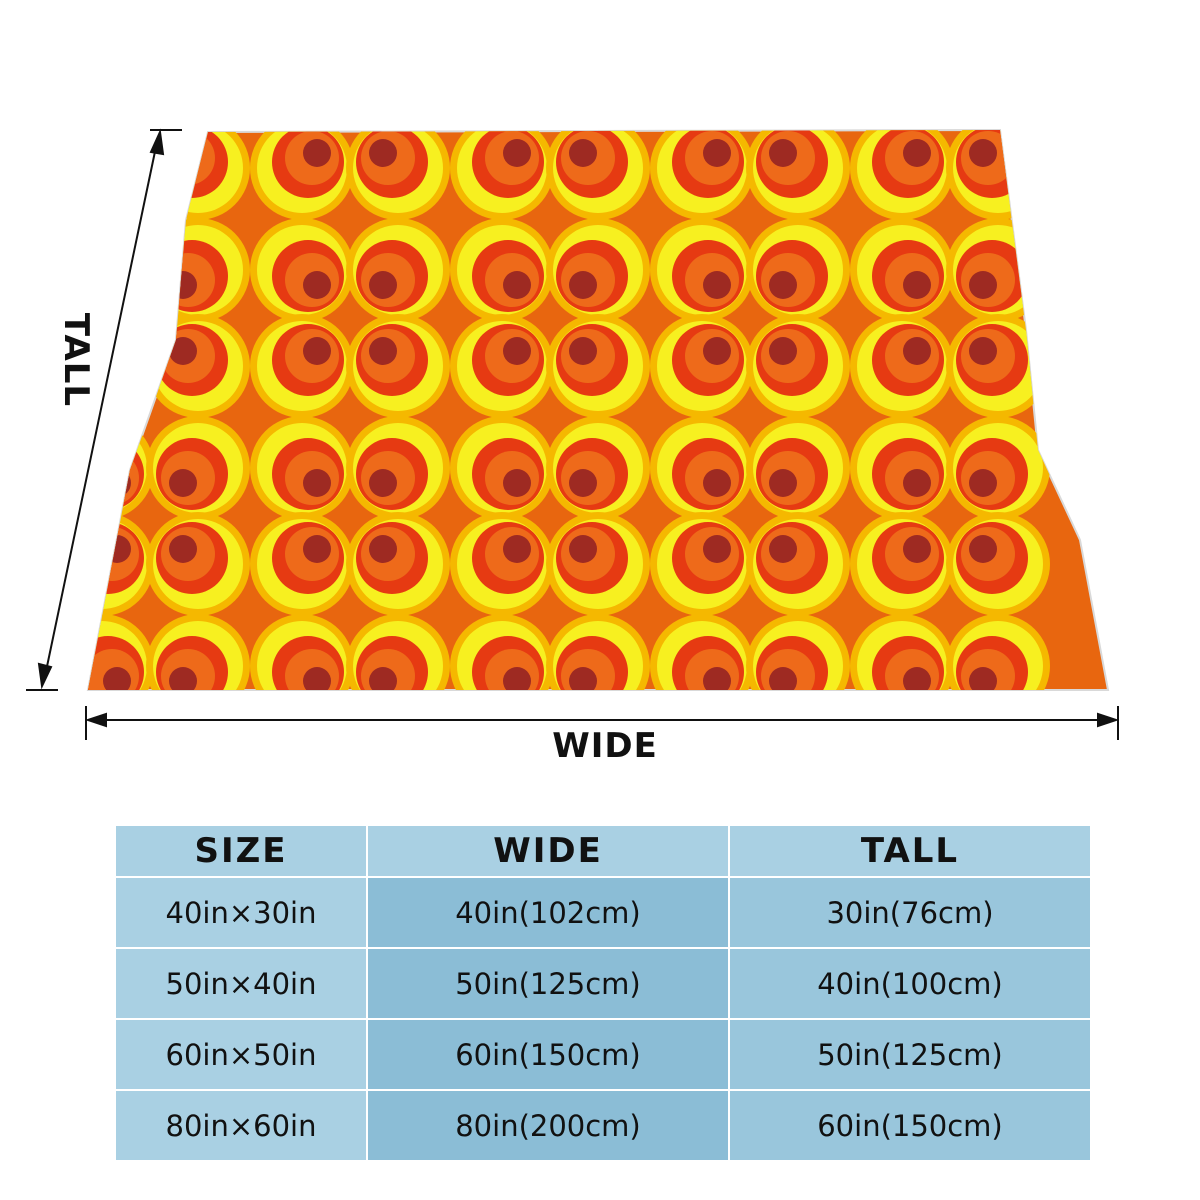  Describe the element at coordinates (241, 983) in the screenshot. I see `size-cell: 50in×40in` at that location.